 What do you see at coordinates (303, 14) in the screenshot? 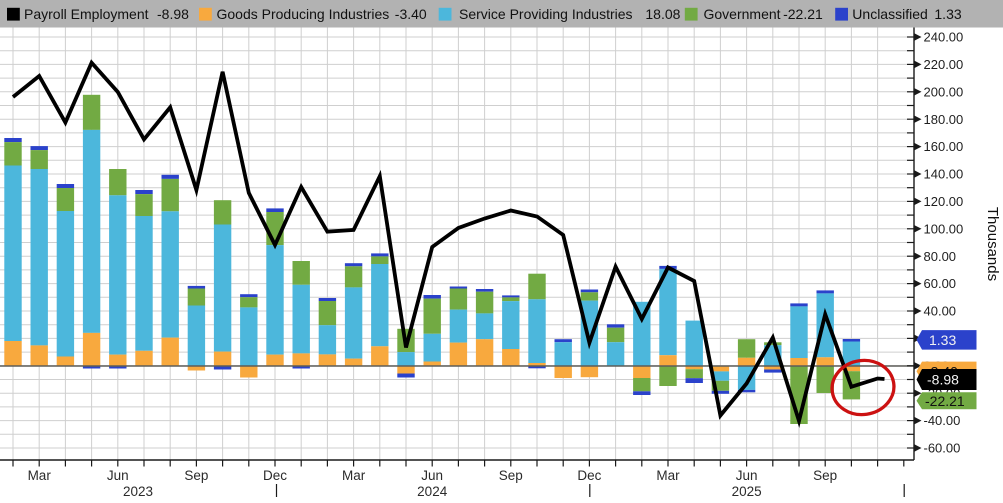
I see `svg-text: Goods Producing Industries` at bounding box center [303, 14].